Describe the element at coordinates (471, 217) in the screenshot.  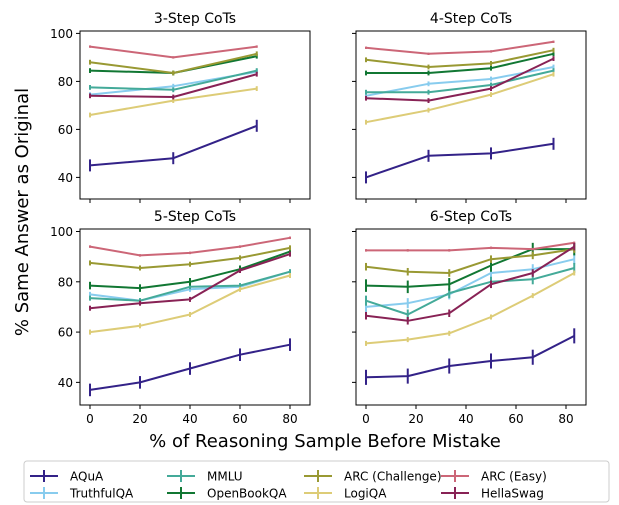
I see `panel-title: 6-Step CoTs` at that location.